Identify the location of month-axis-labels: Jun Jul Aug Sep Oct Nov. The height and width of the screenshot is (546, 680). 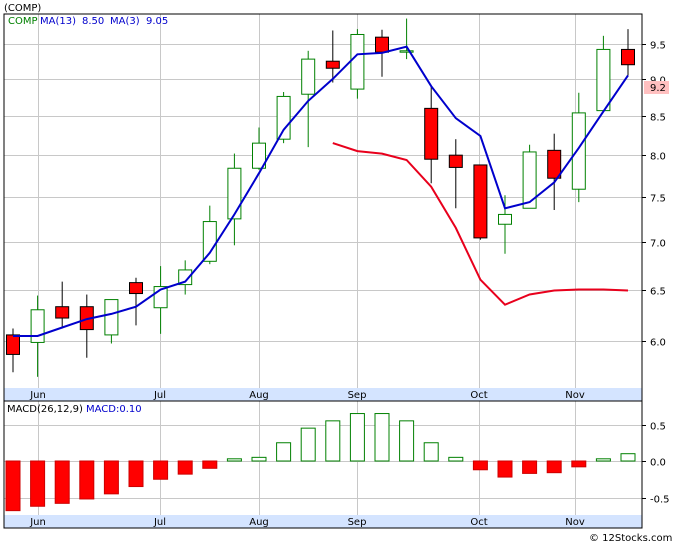
(307, 395).